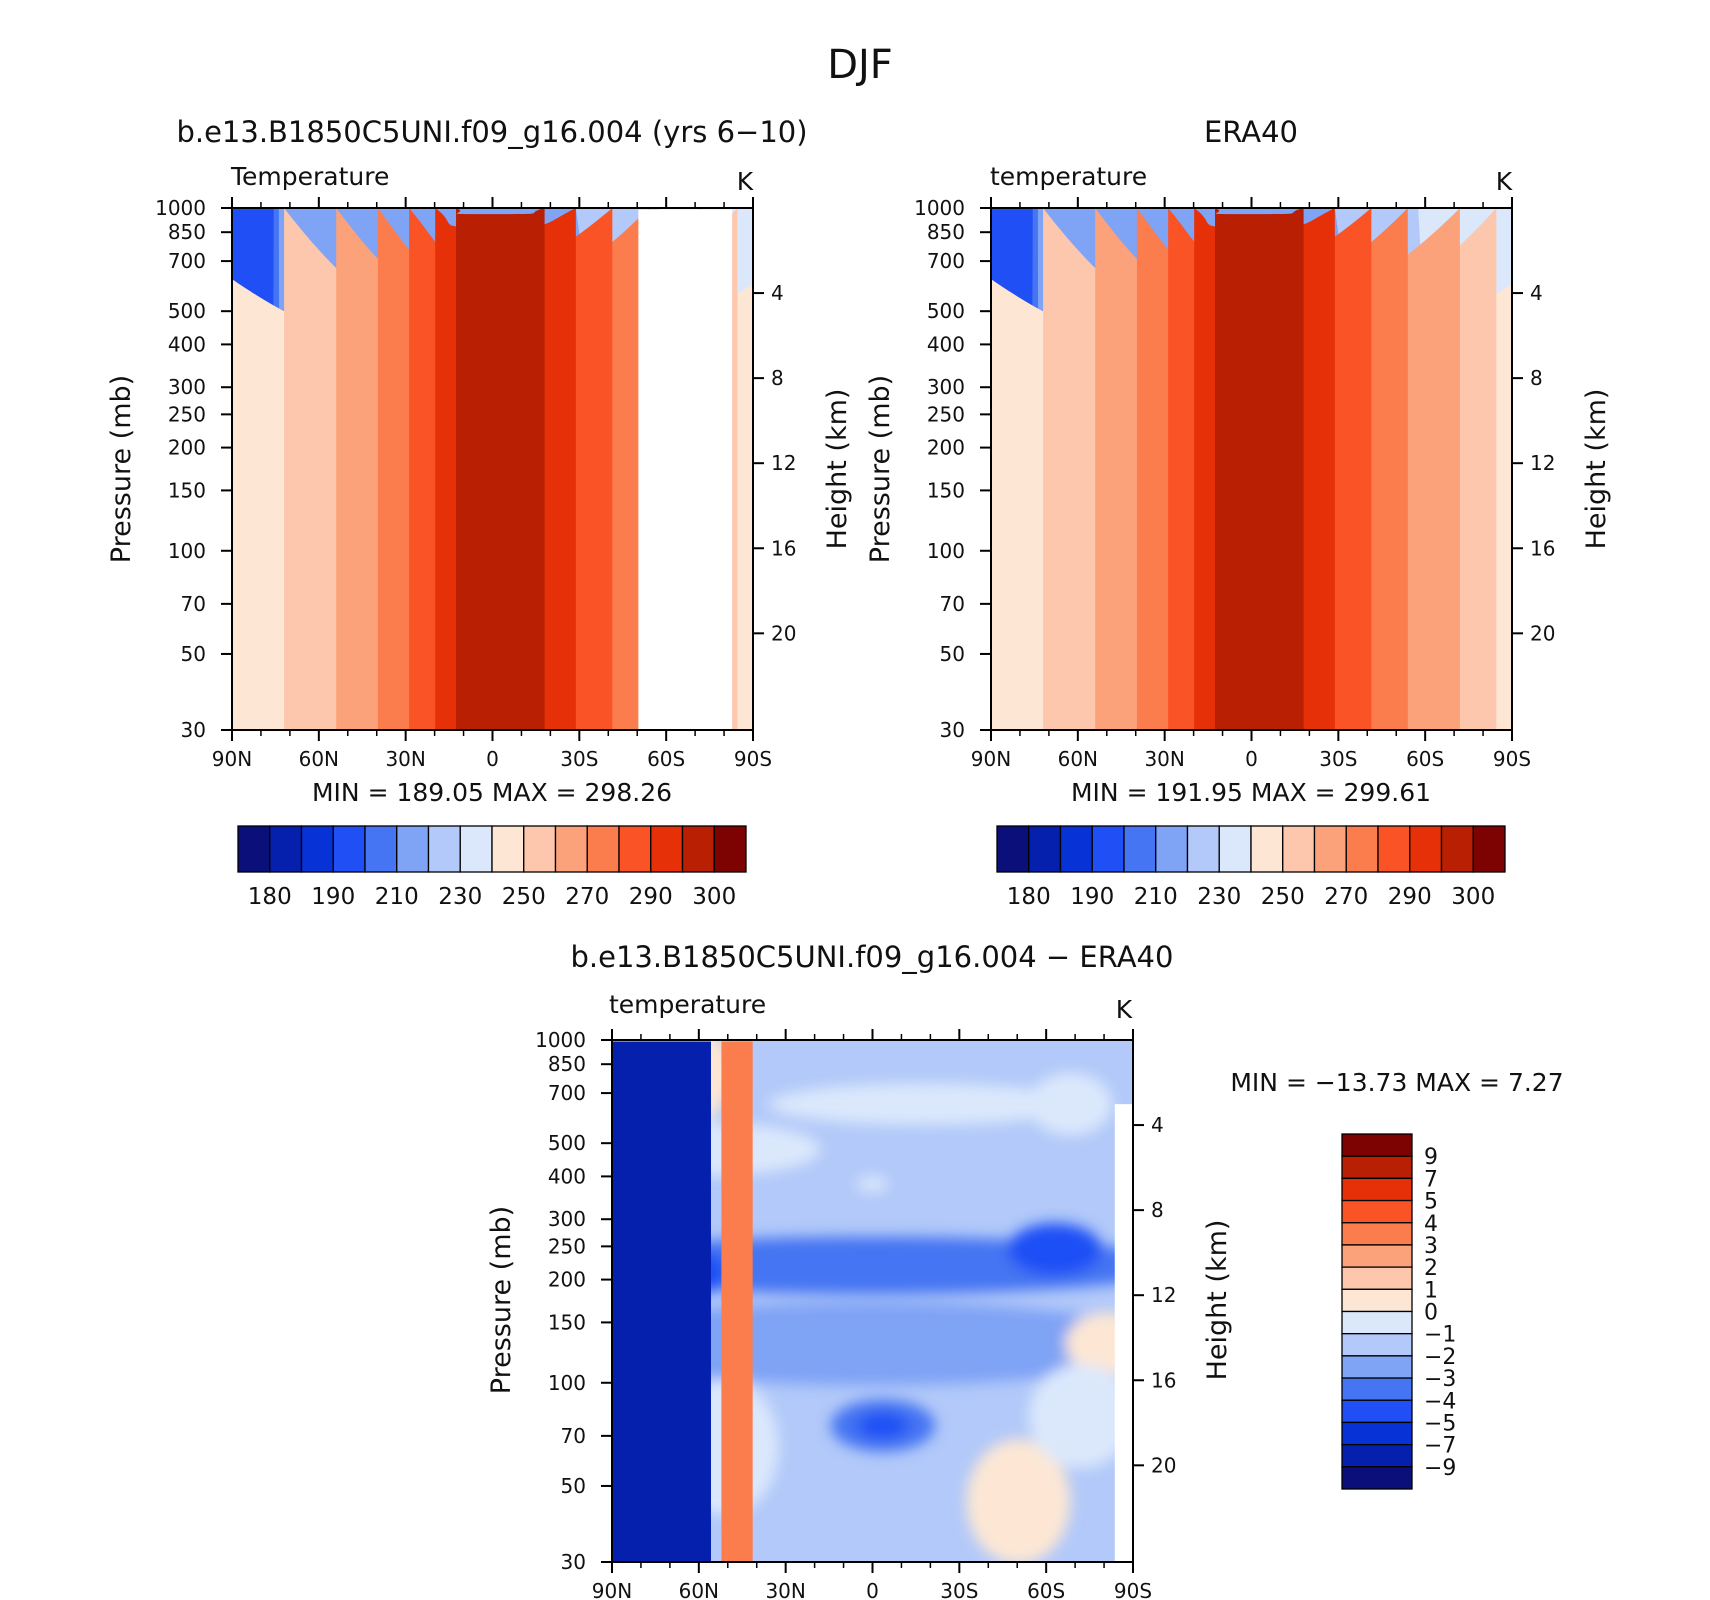 The width and height of the screenshot is (1710, 1600). What do you see at coordinates (1440, 1335) in the screenshot?
I see `colorbar-label: −1` at bounding box center [1440, 1335].